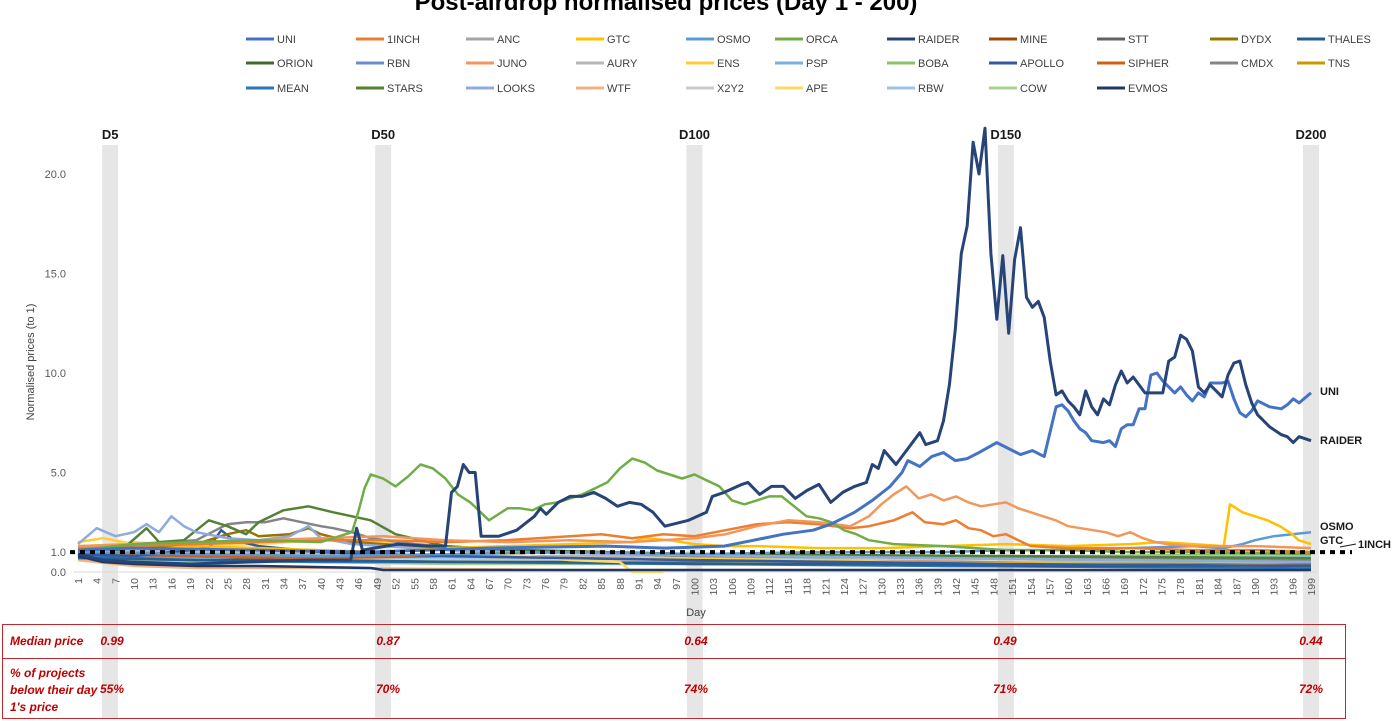  Describe the element at coordinates (1257, 64) in the screenshot. I see `legend-label: CMDX` at that location.